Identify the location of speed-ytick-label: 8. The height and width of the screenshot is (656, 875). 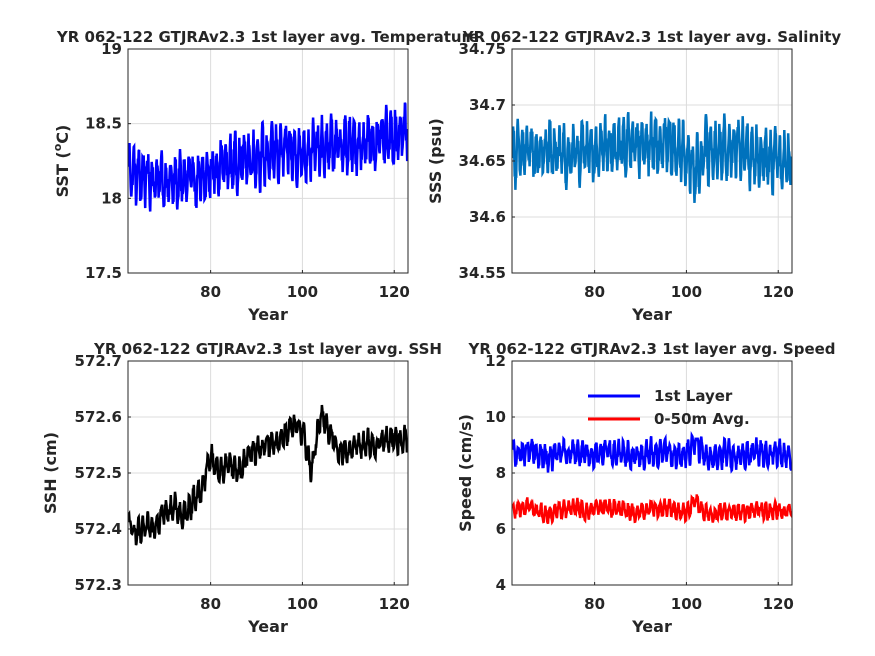
(501, 473).